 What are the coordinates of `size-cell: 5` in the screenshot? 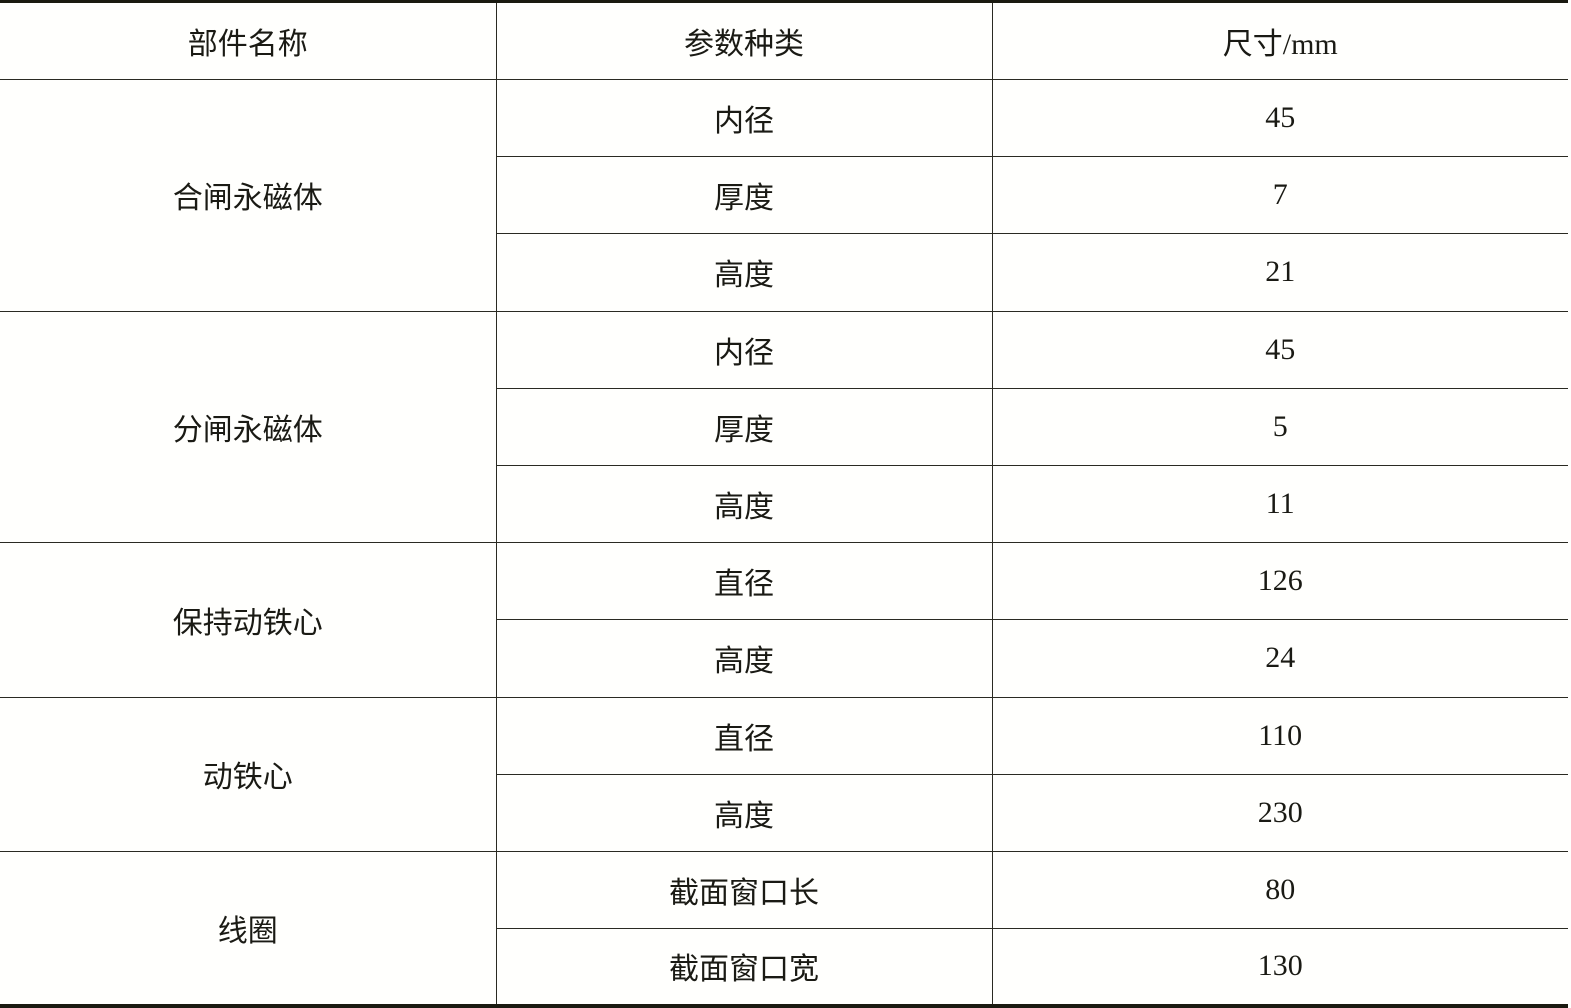 It's located at (1279, 427).